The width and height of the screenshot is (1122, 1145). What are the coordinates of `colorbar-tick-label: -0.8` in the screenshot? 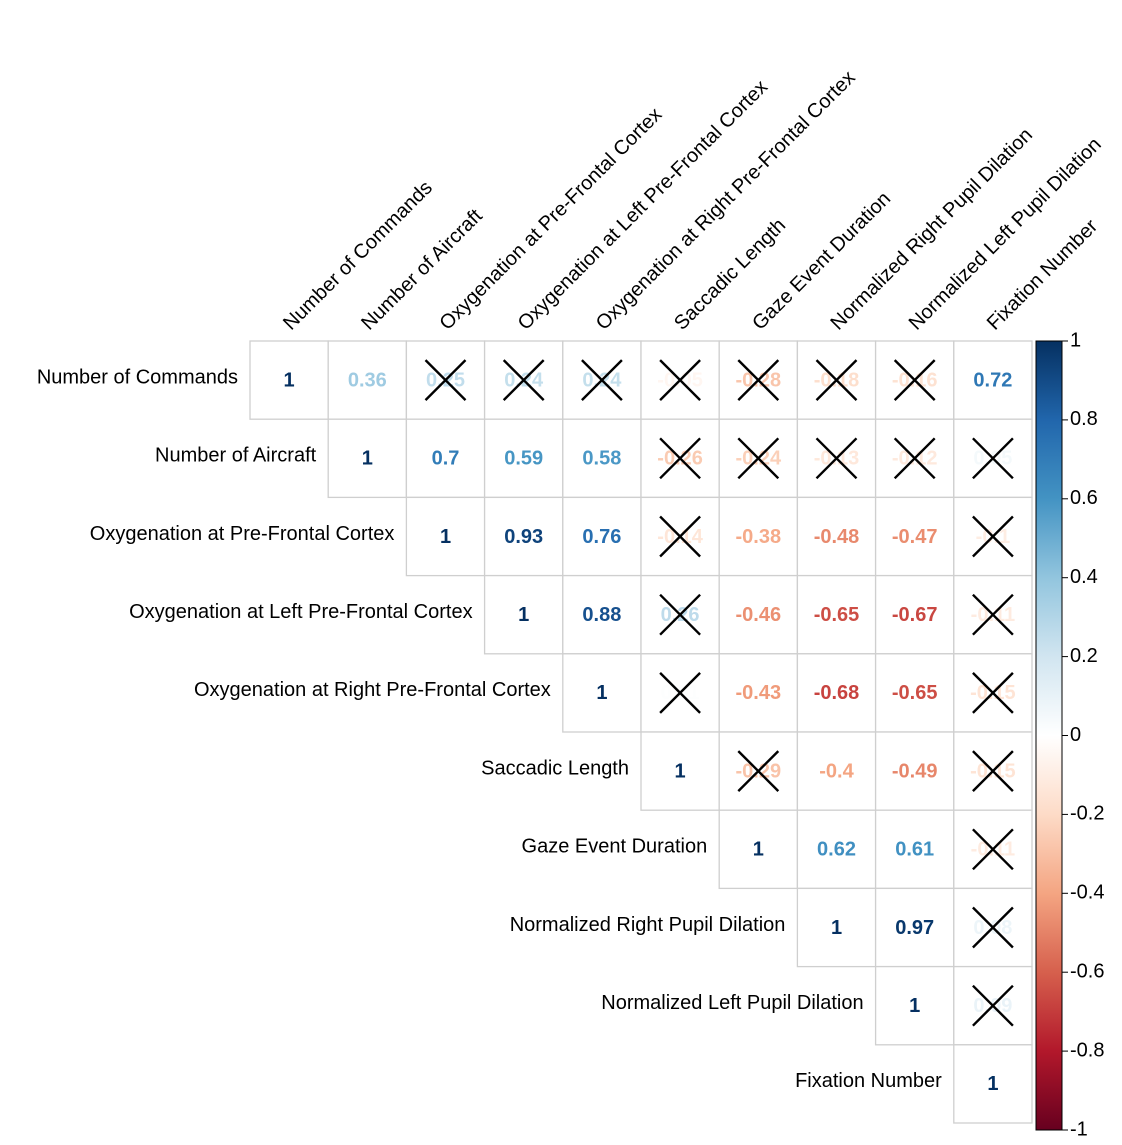 It's located at (1087, 1050).